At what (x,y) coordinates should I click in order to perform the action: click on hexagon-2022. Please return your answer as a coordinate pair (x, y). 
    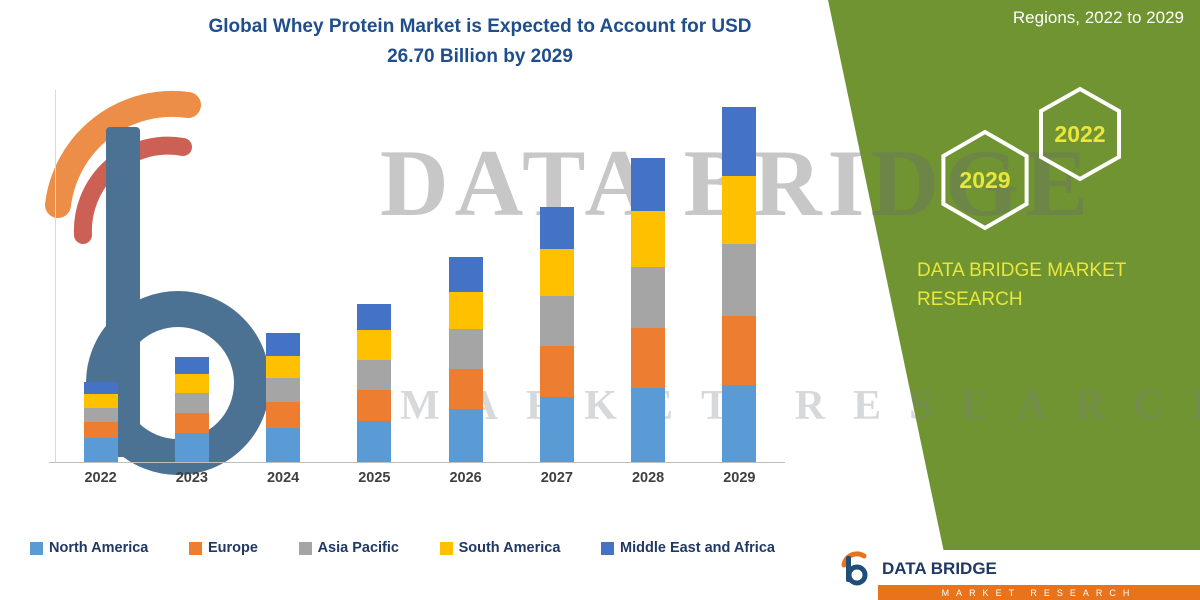
    Looking at the image, I should click on (1080, 134).